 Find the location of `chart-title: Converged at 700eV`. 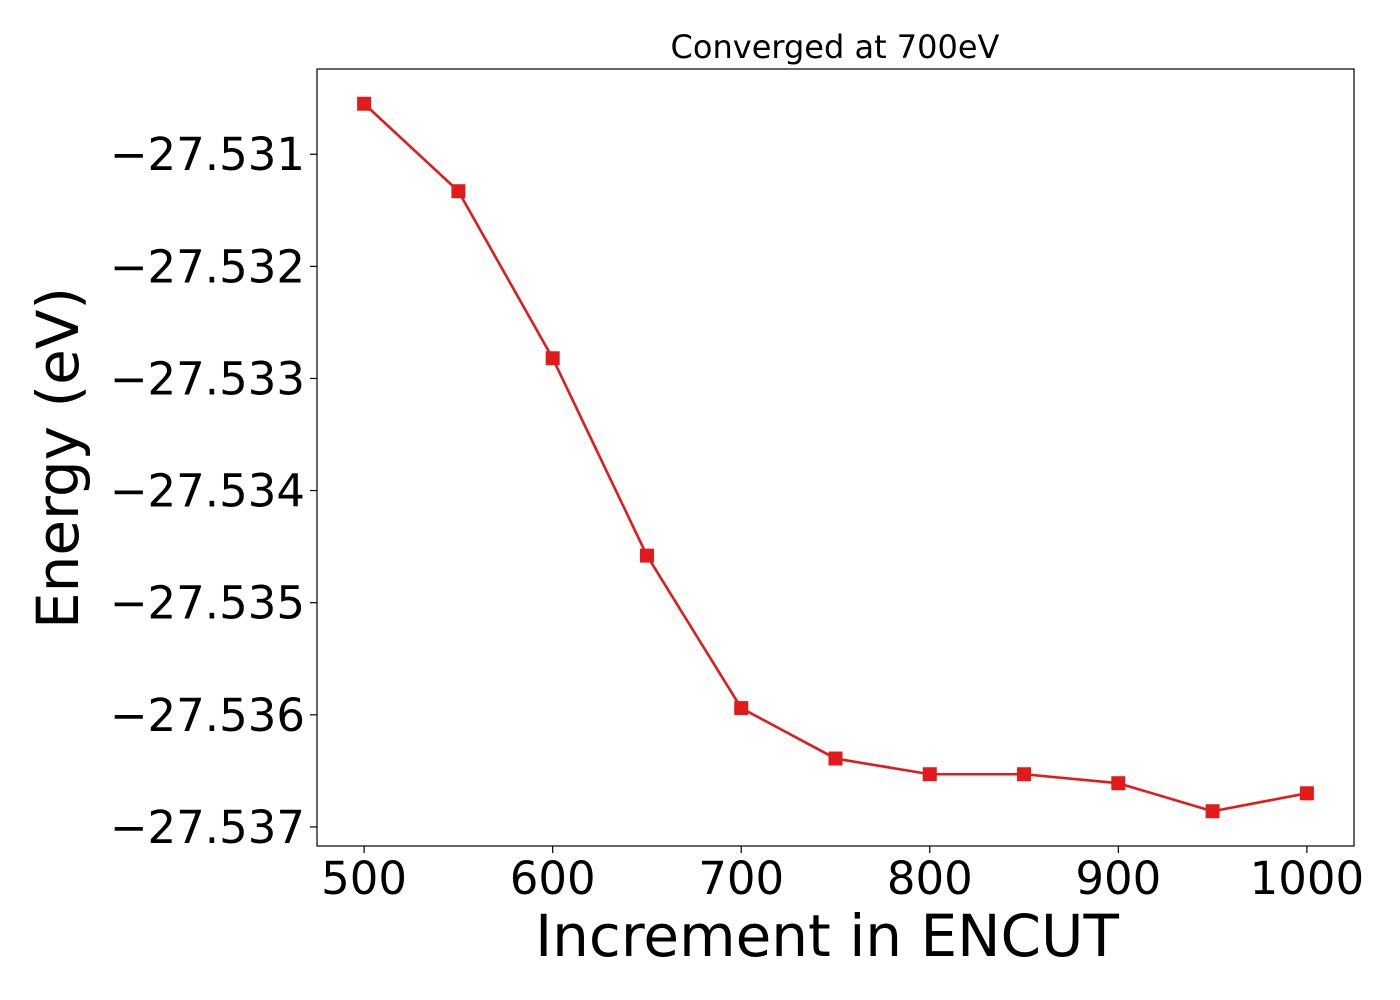

chart-title: Converged at 700eV is located at coordinates (835, 47).